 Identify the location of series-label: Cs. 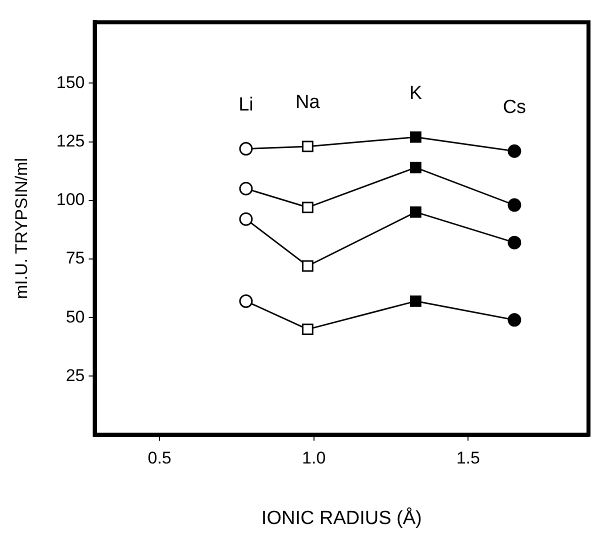
(514, 107).